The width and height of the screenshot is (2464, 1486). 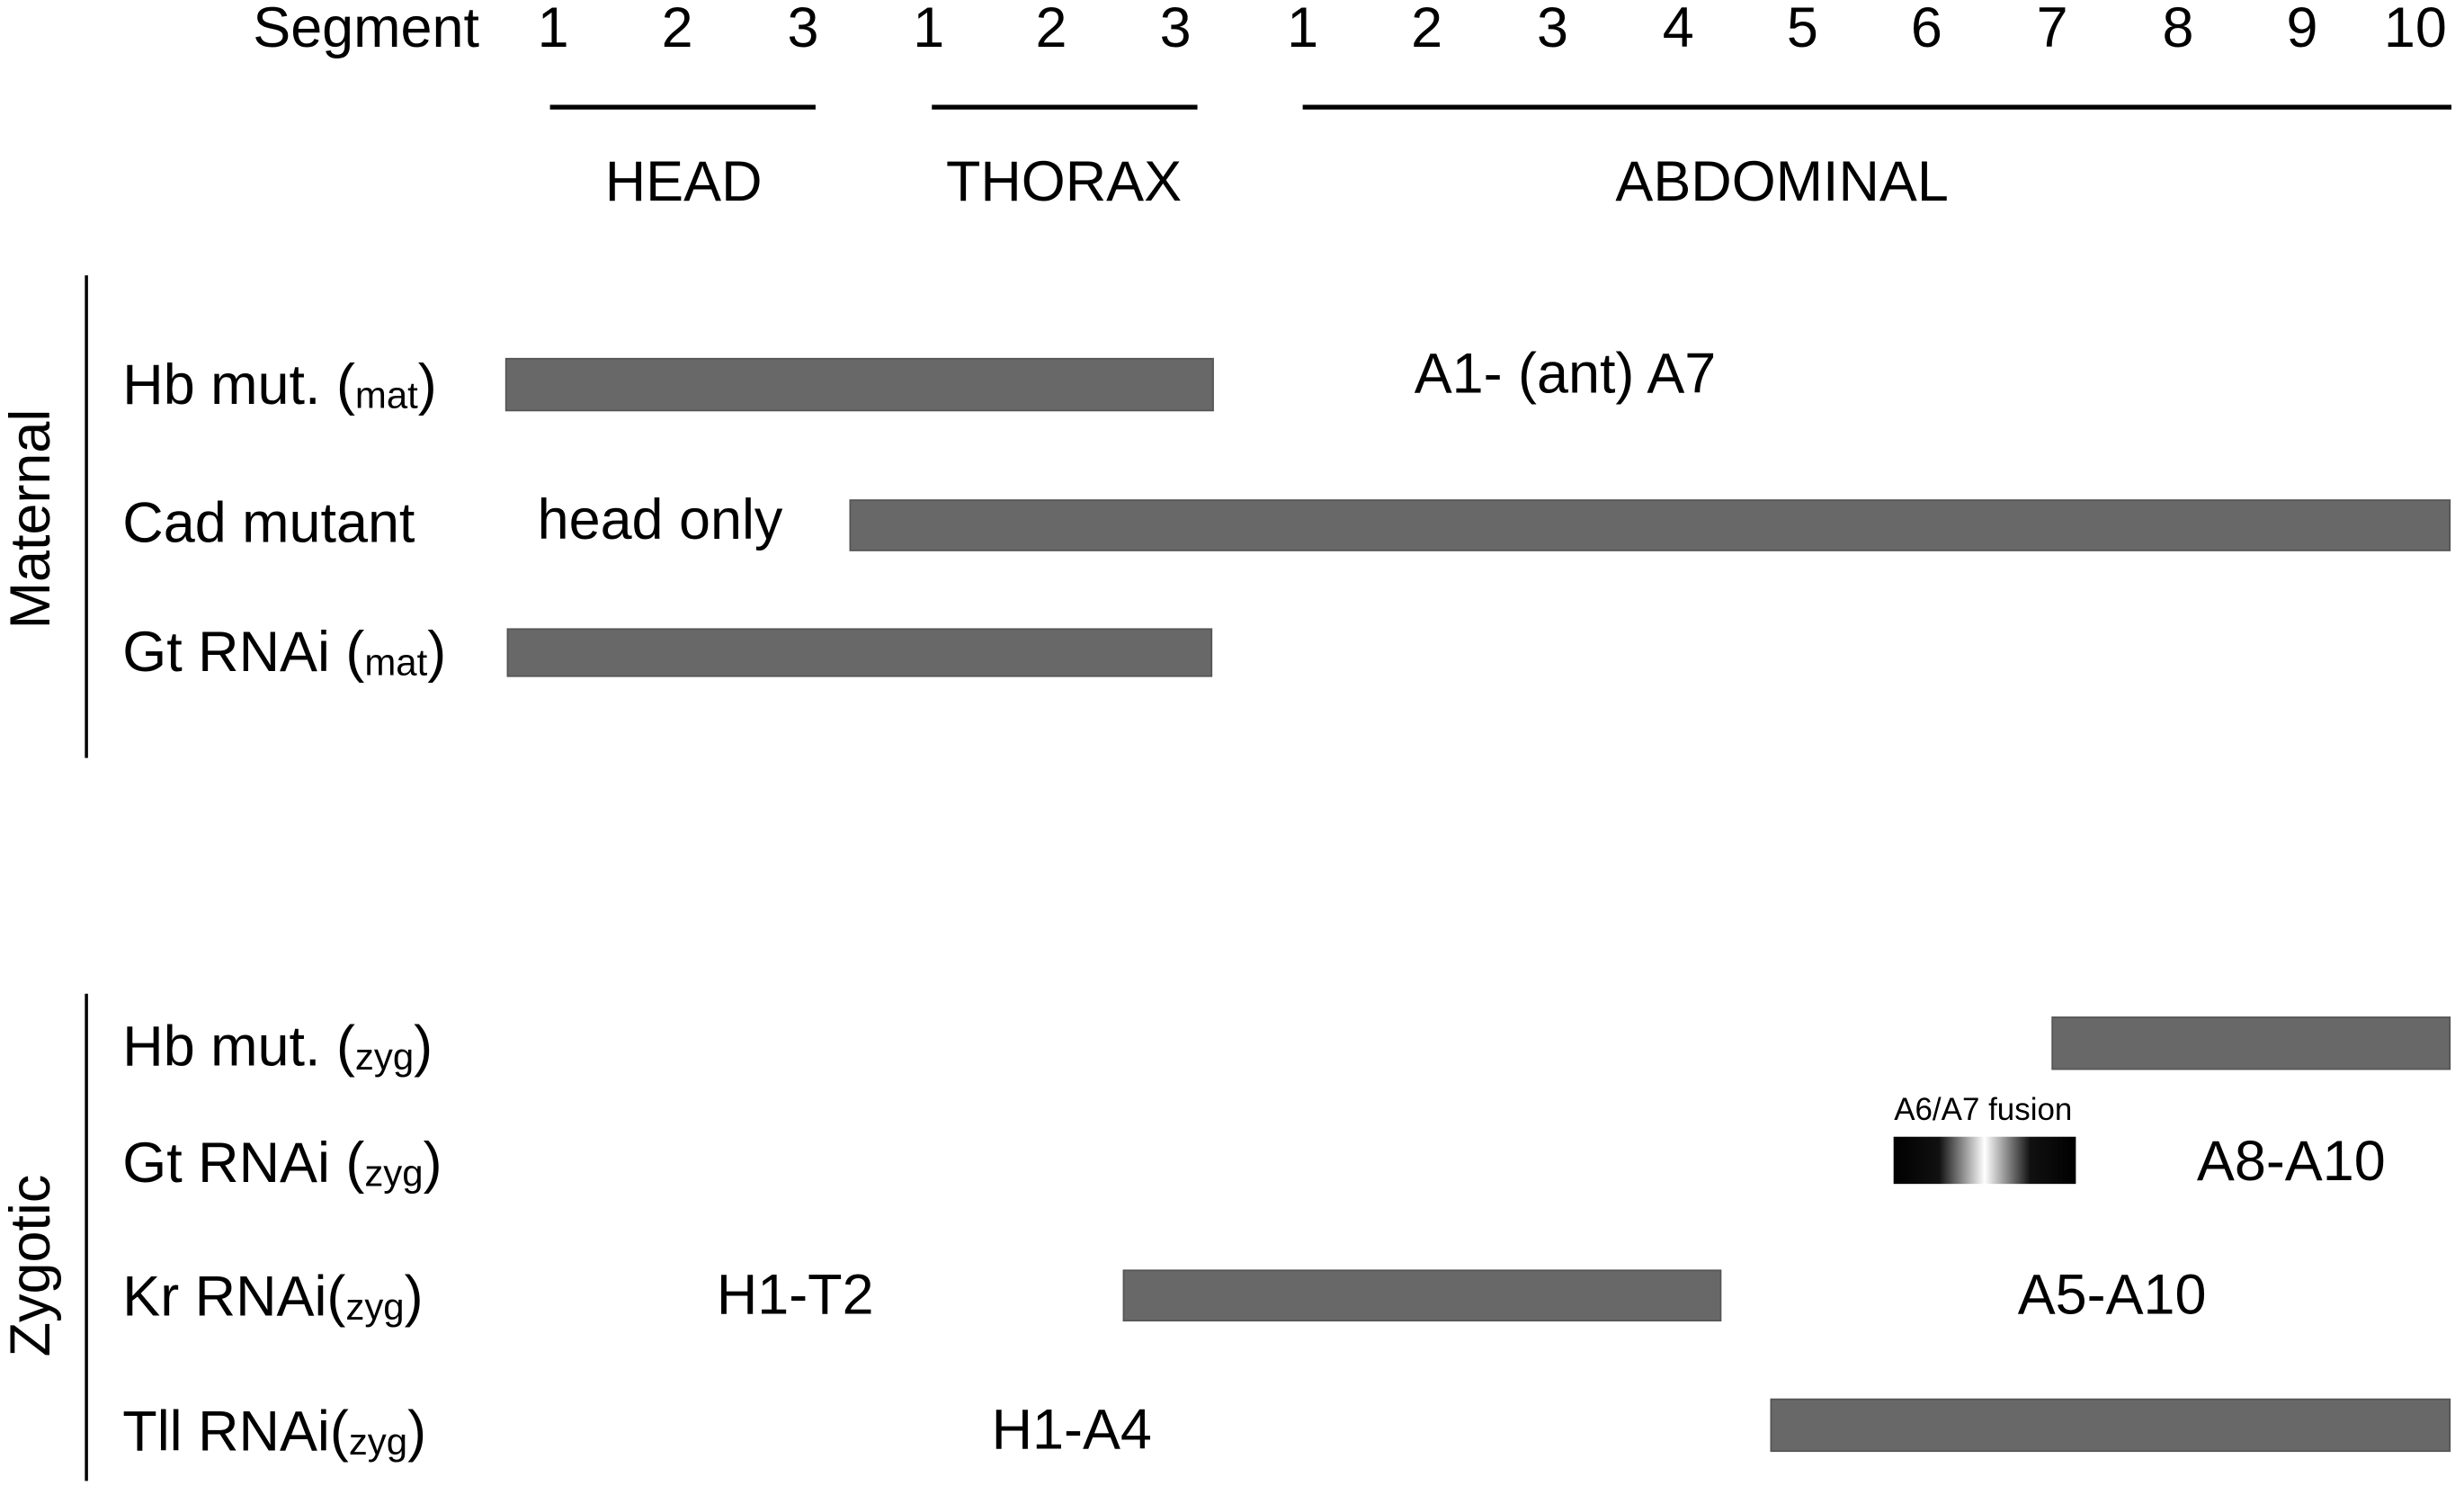 What do you see at coordinates (1678, 29) in the screenshot?
I see `segment-number: 4` at bounding box center [1678, 29].